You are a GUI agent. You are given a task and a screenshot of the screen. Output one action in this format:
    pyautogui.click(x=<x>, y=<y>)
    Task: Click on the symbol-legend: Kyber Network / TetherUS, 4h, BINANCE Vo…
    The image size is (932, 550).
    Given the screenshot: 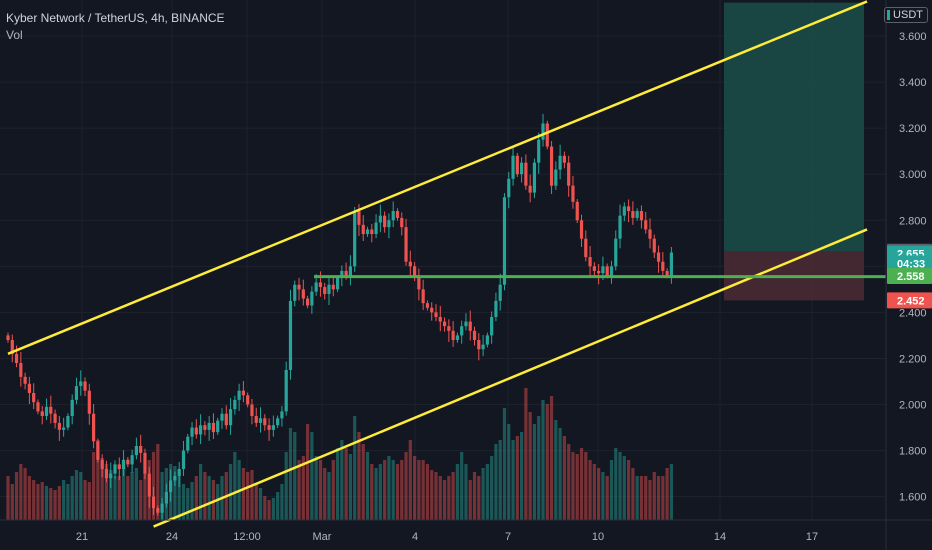 What is the action you would take?
    pyautogui.click(x=115, y=27)
    